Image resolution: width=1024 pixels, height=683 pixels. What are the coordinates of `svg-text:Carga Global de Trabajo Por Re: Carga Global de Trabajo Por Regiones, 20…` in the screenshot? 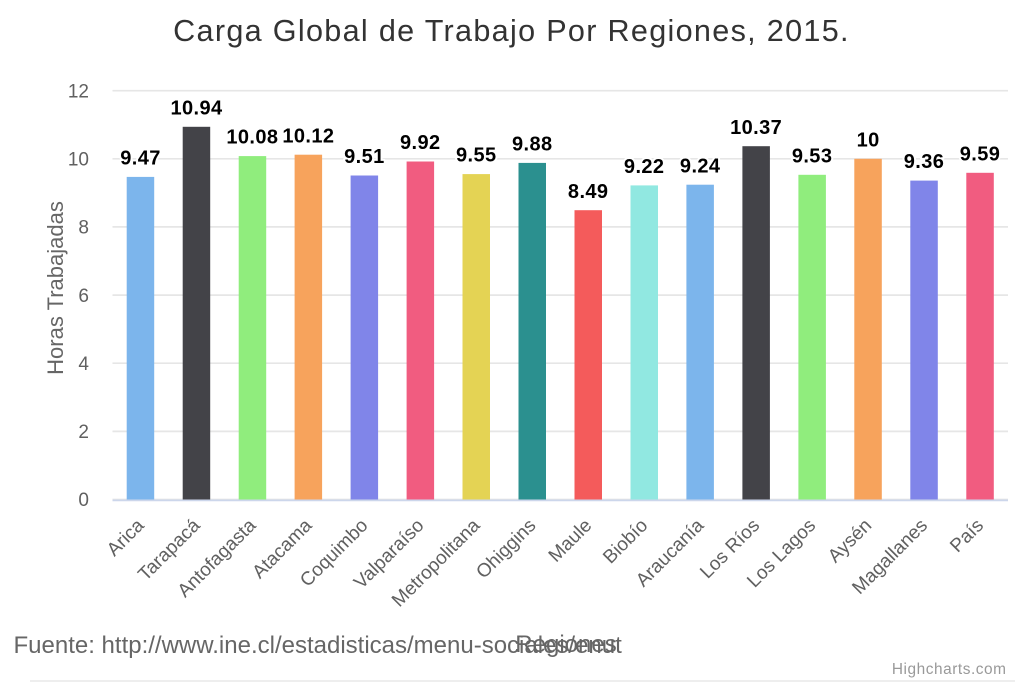 It's located at (511, 31).